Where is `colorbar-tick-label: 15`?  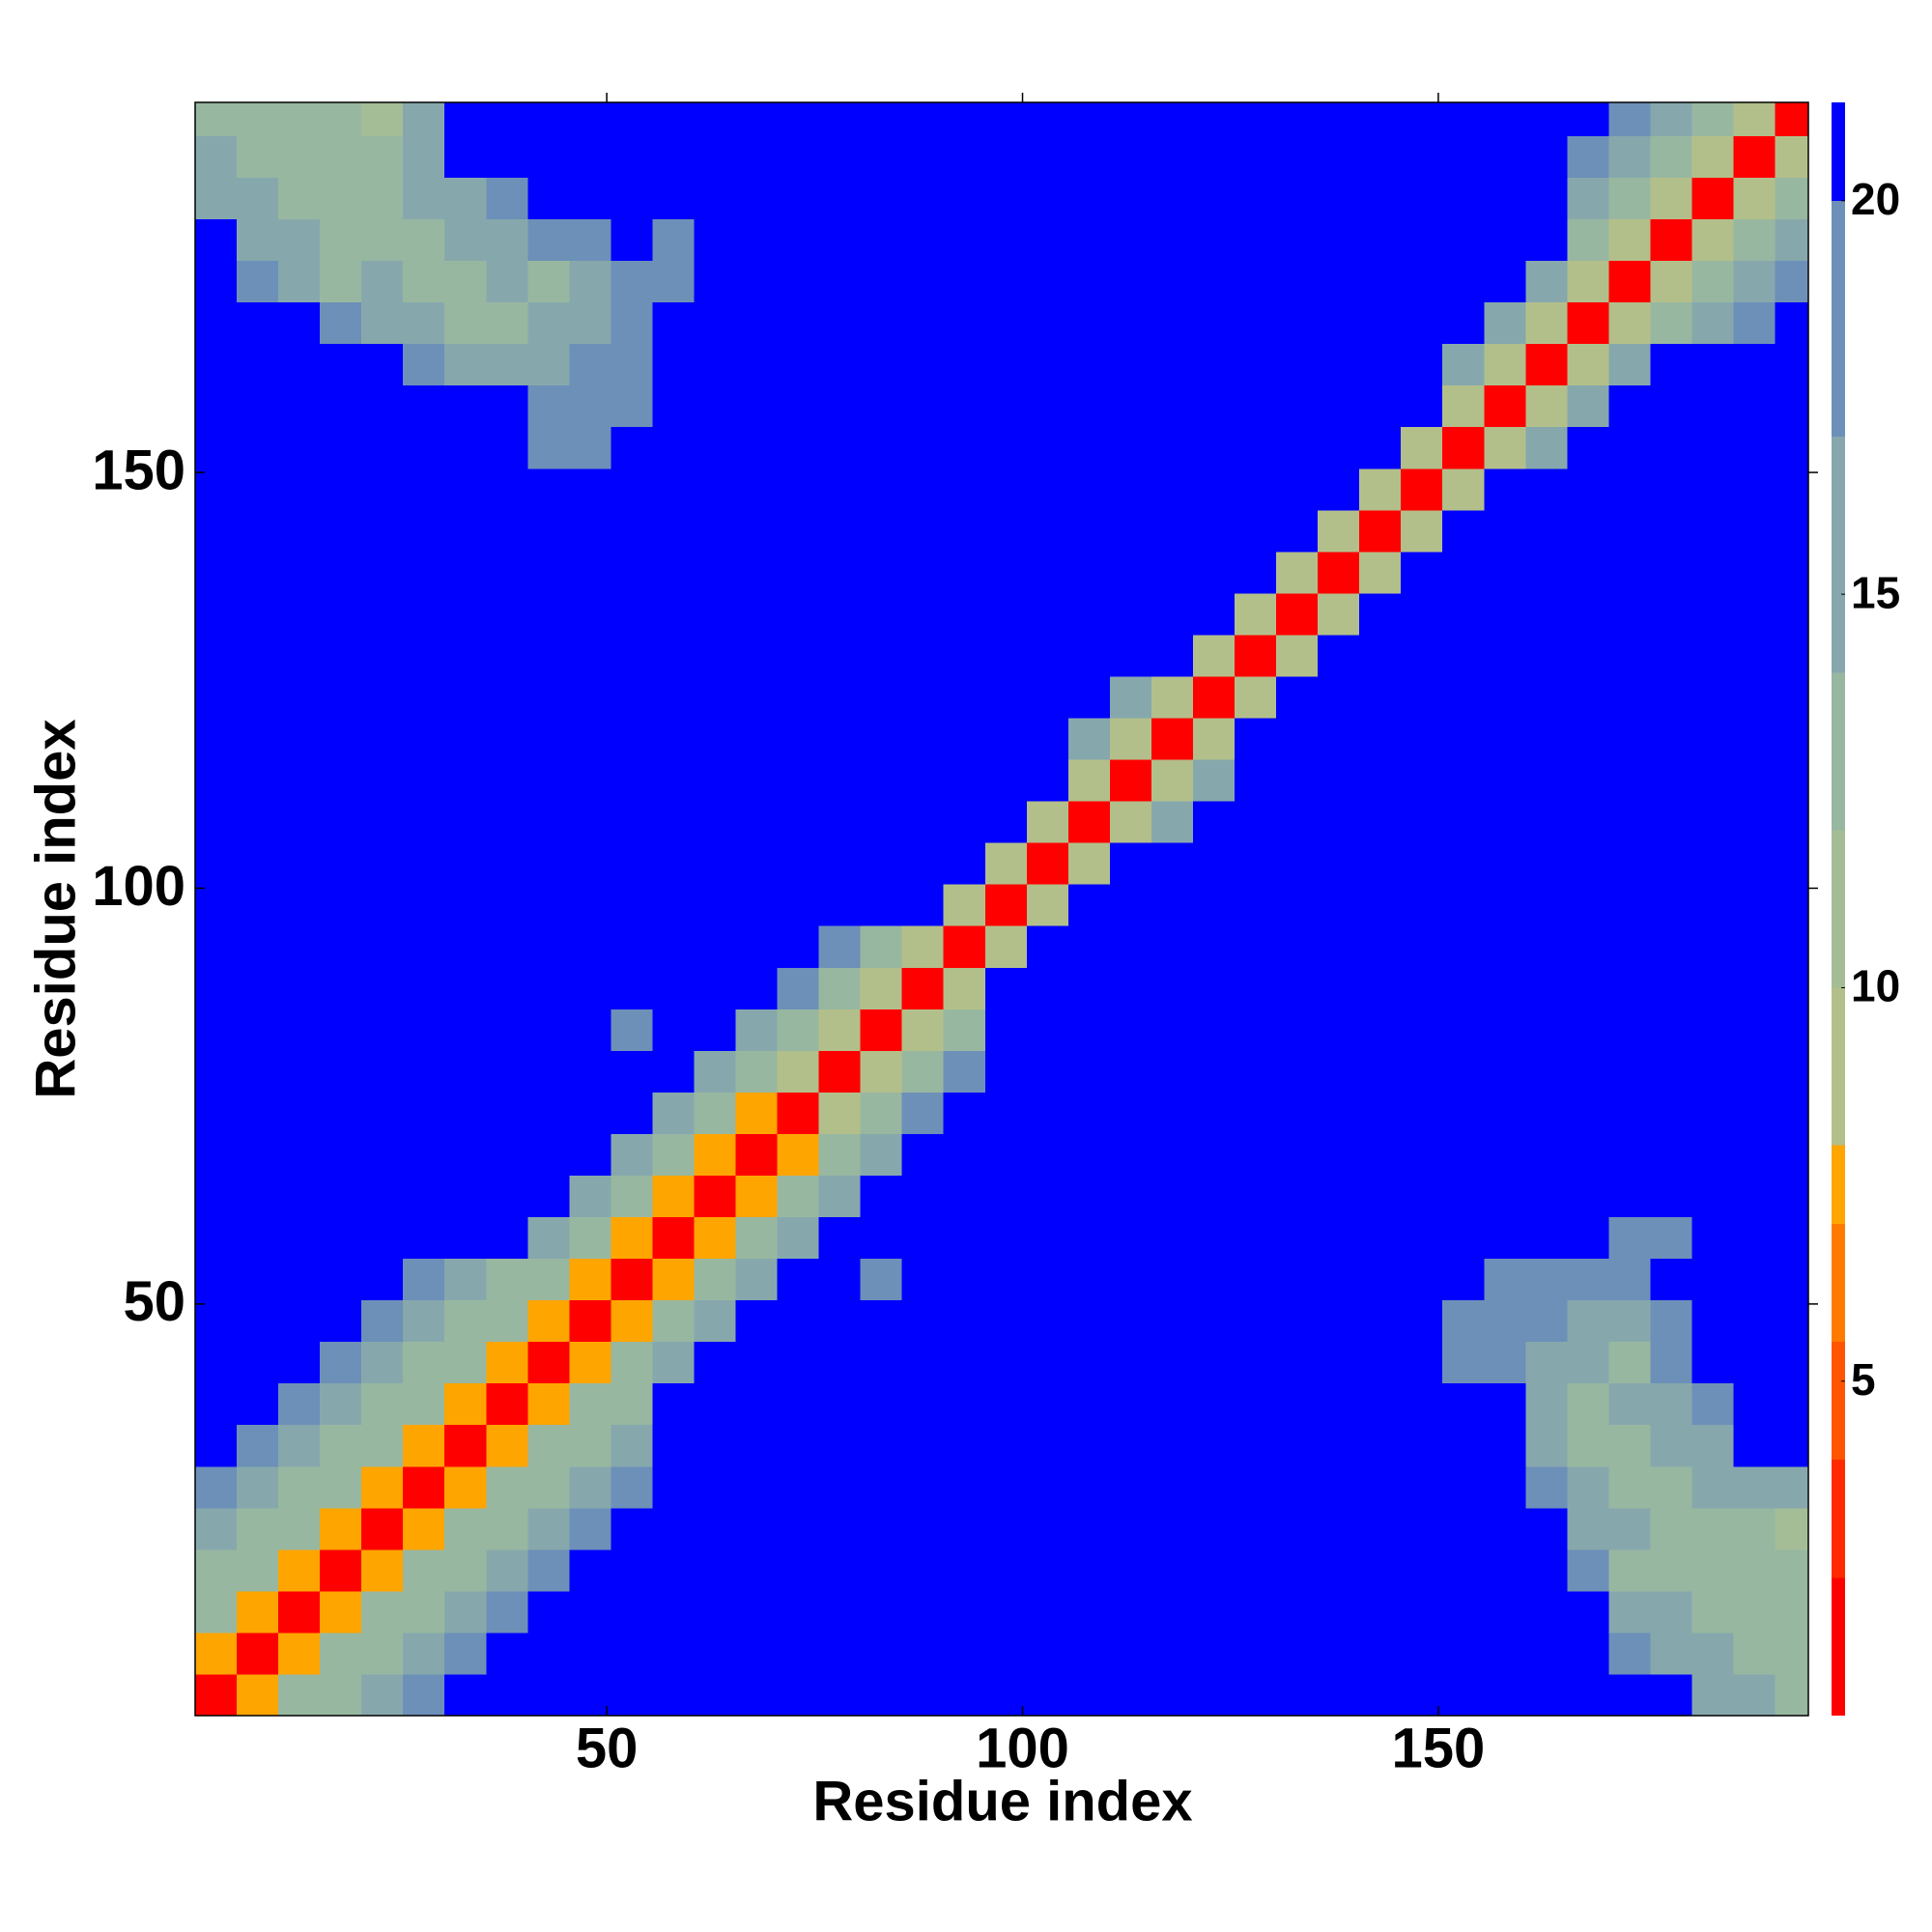
colorbar-tick-label: 15 is located at coordinates (1875, 592).